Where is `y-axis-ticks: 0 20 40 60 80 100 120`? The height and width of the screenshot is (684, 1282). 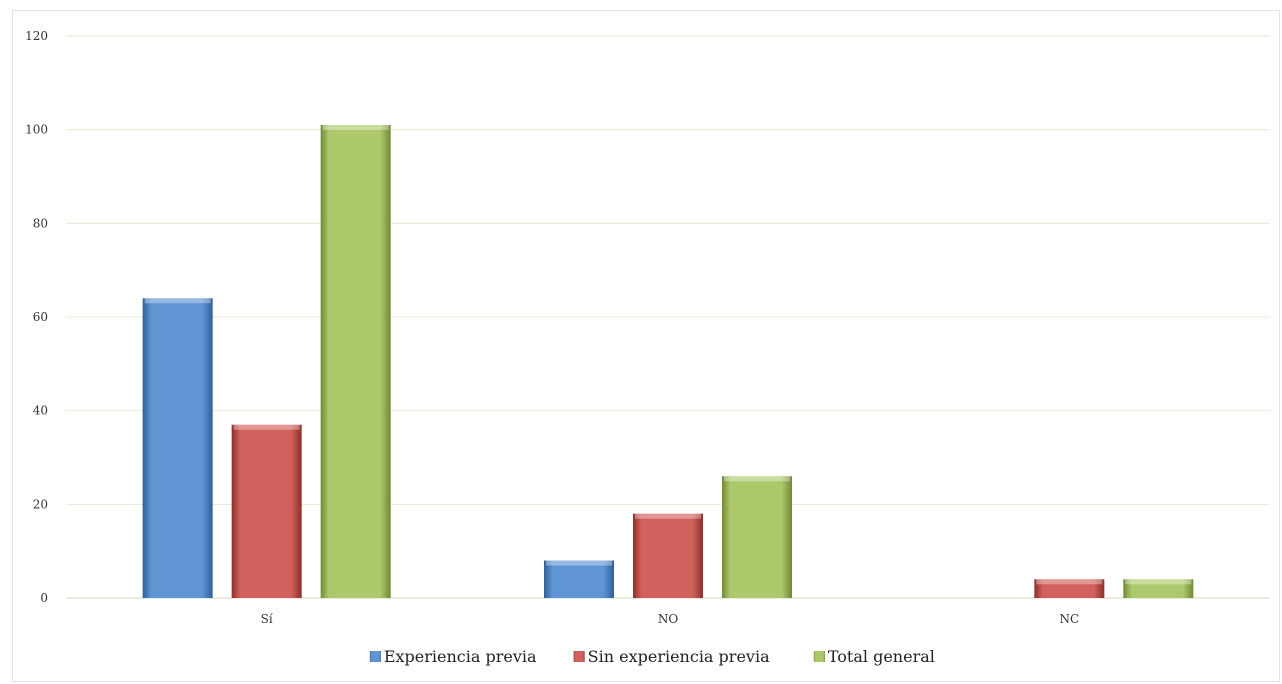 y-axis-ticks: 0 20 40 60 80 100 120 is located at coordinates (36, 317).